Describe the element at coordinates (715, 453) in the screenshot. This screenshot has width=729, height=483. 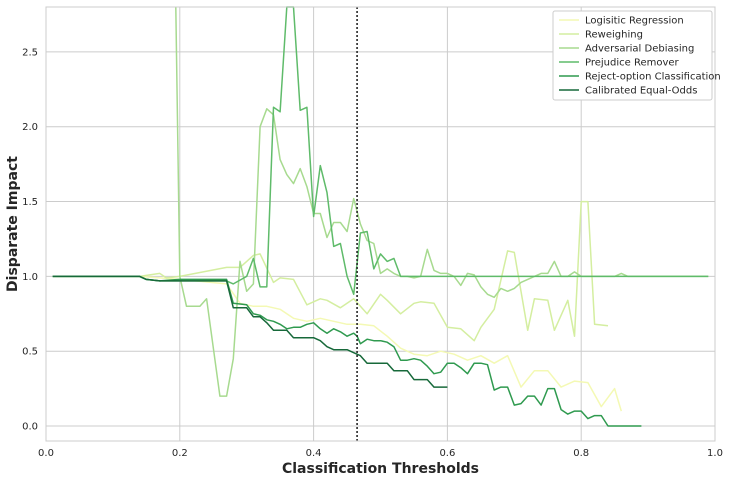
I see `x-tick-label: 1.0` at that location.